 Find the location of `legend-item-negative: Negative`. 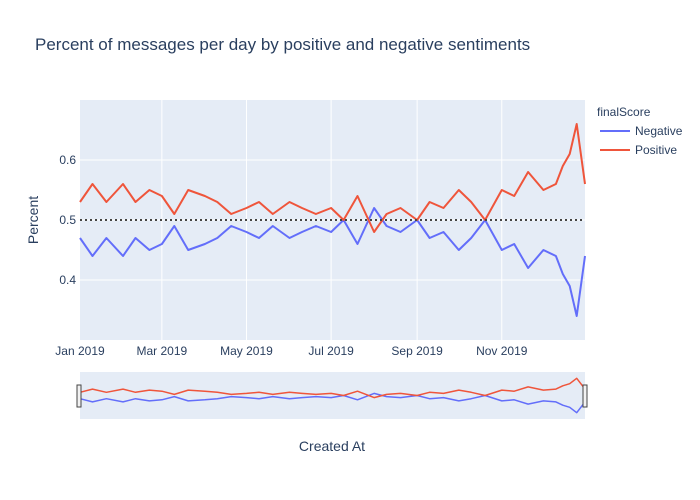

legend-item-negative: Negative is located at coordinates (641, 131).